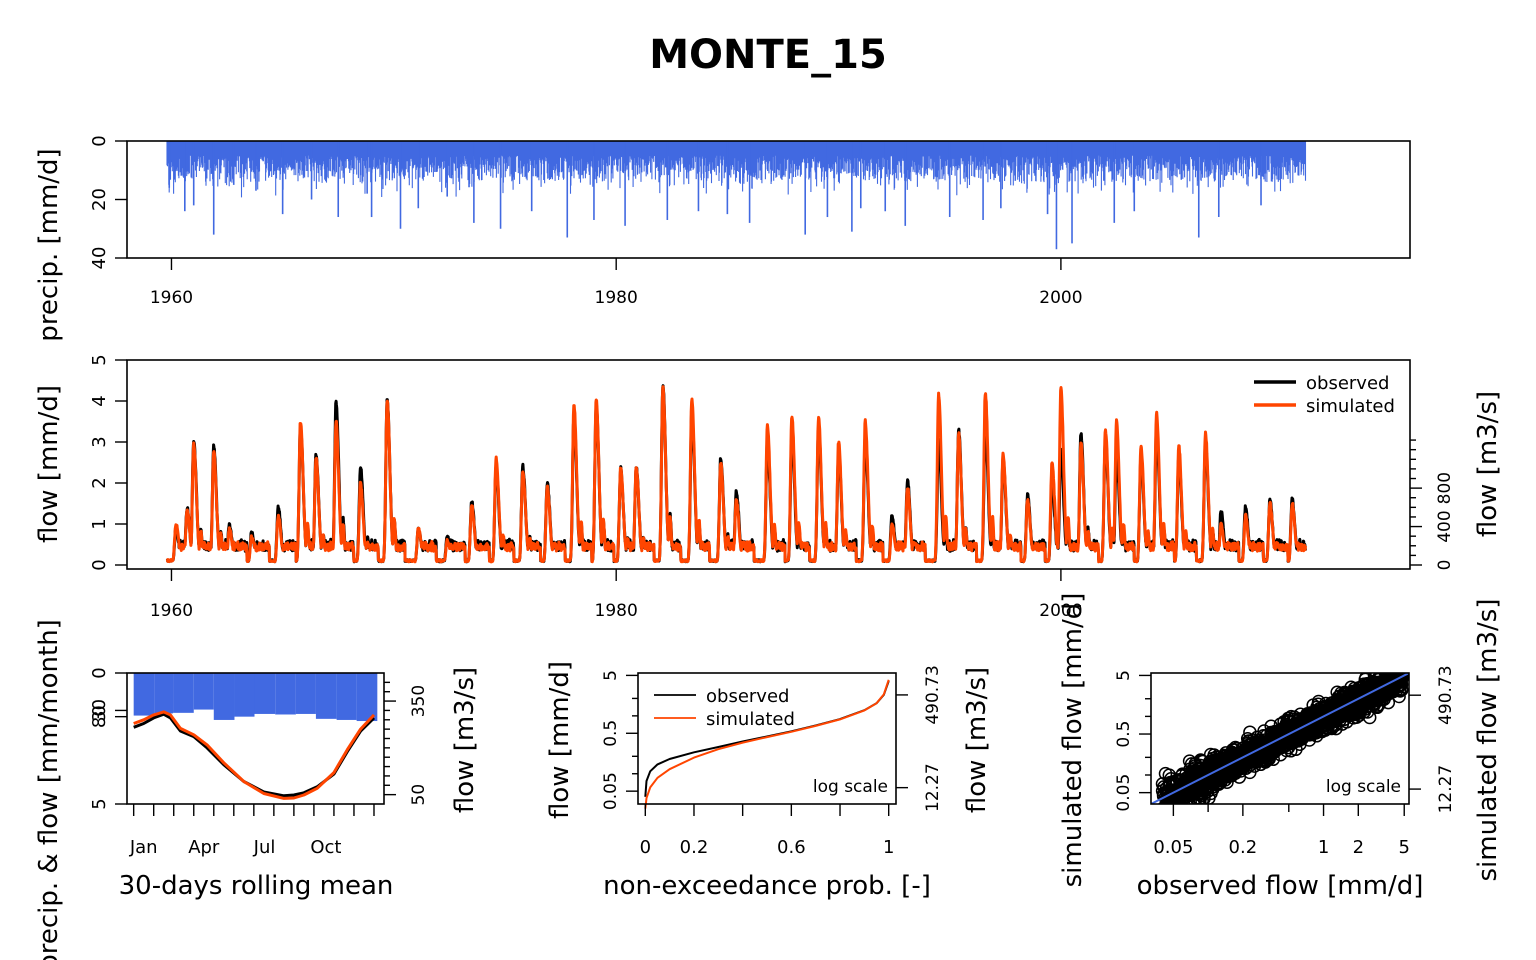 This screenshot has height=960, width=1536. Describe the element at coordinates (99, 710) in the screenshot. I see `regime-flow-ytick-label: 30` at that location.